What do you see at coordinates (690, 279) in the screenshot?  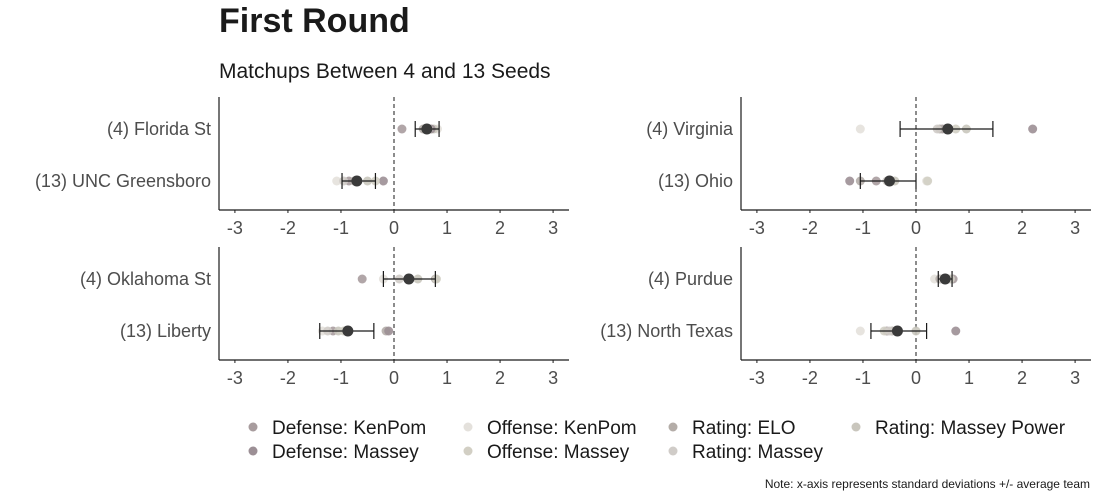 I see `team-label: (4) Purdue` at bounding box center [690, 279].